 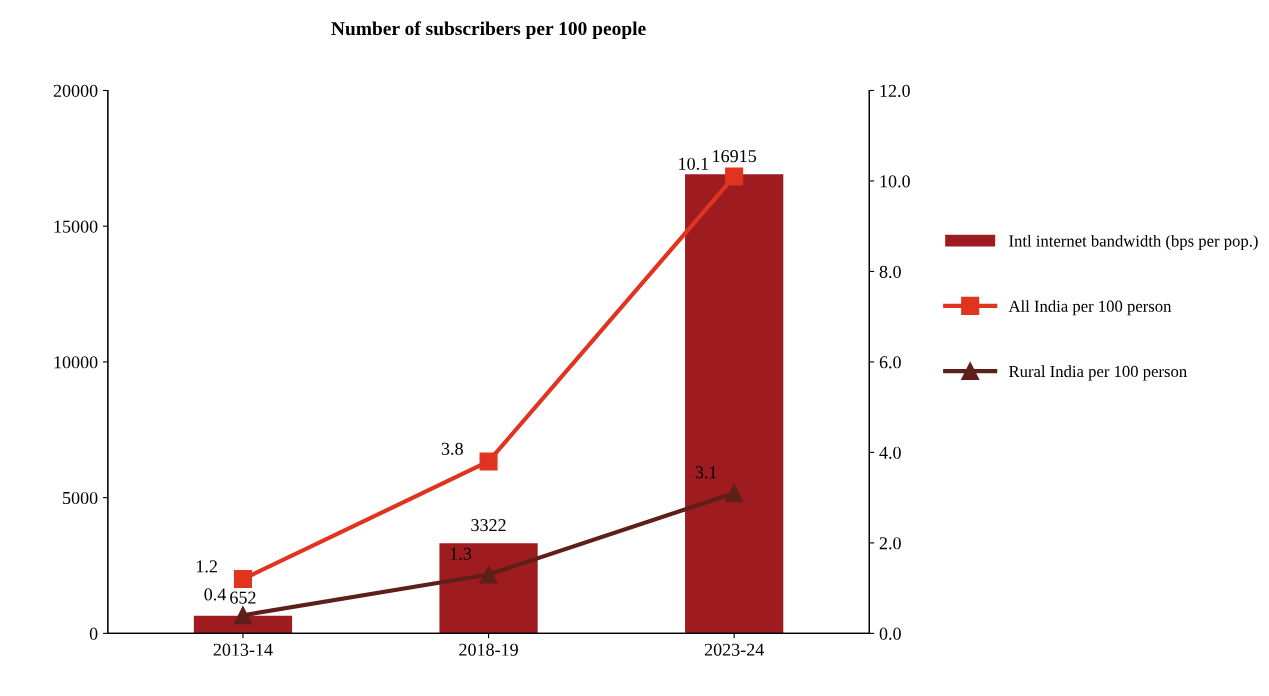 I want to click on y2-tick-label: 8.0, so click(x=890, y=271).